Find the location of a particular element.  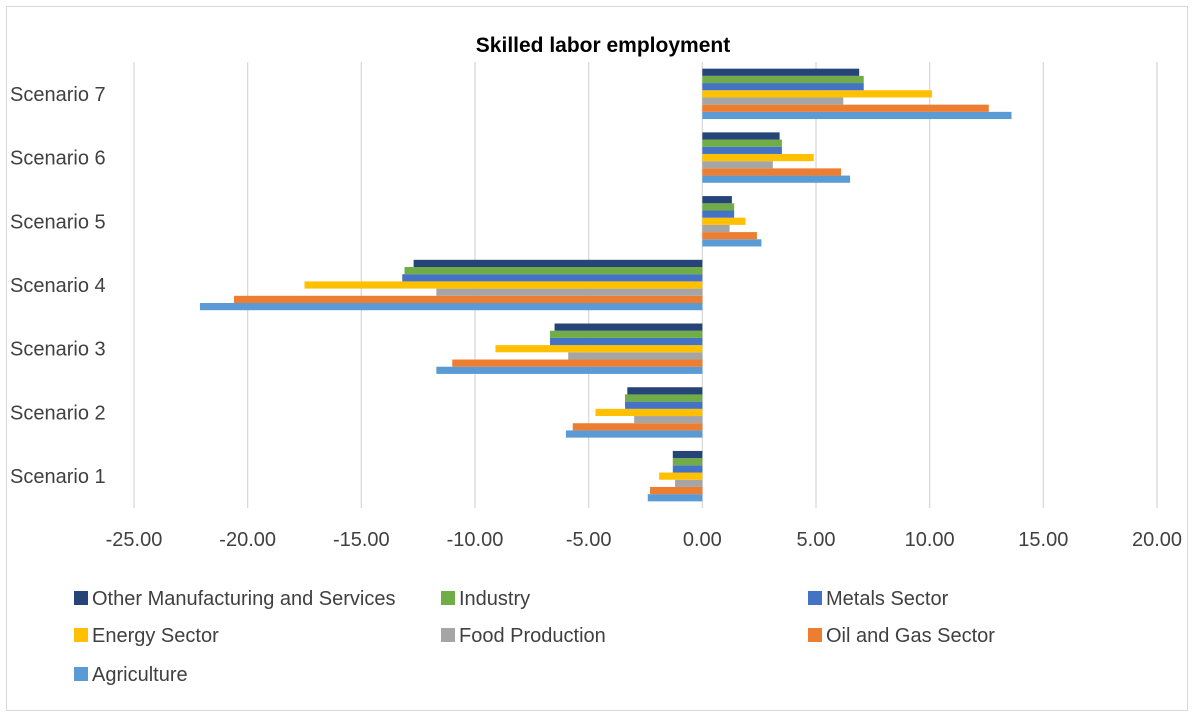

category-label: Scenario 7 is located at coordinates (58, 95).